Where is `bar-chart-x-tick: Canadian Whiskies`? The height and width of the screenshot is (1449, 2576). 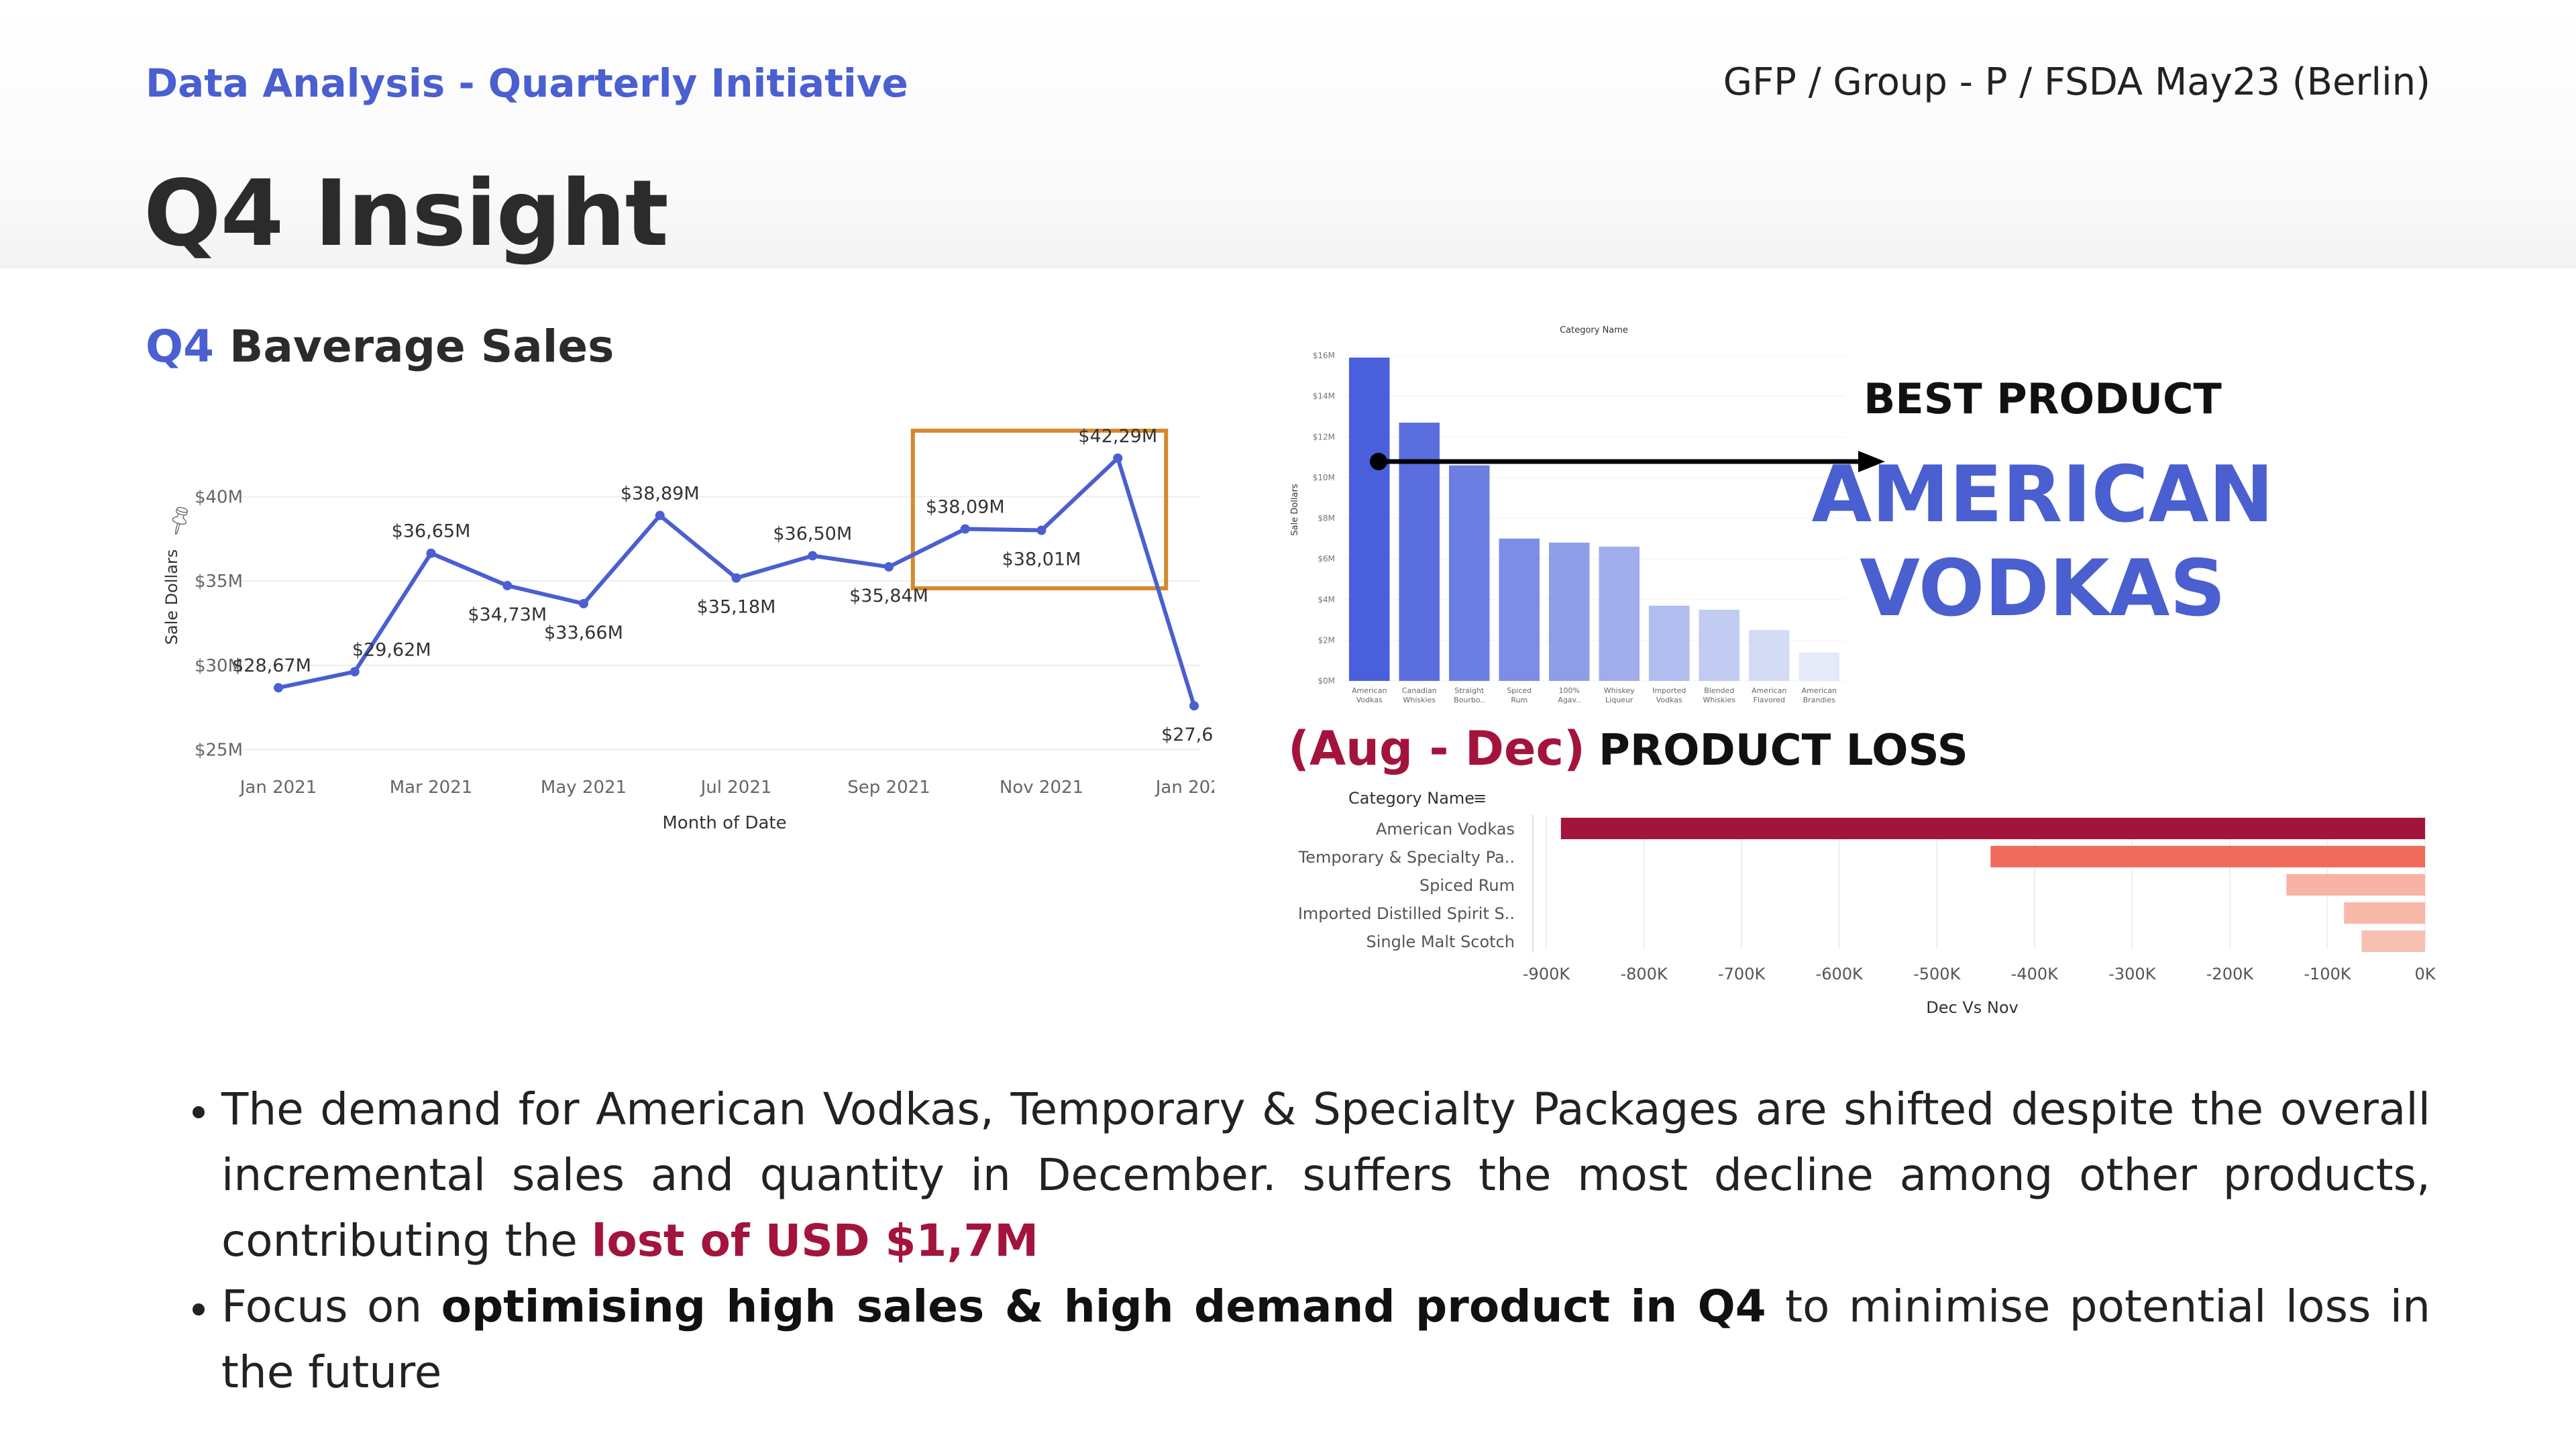 bar-chart-x-tick: Canadian Whiskies is located at coordinates (1419, 695).